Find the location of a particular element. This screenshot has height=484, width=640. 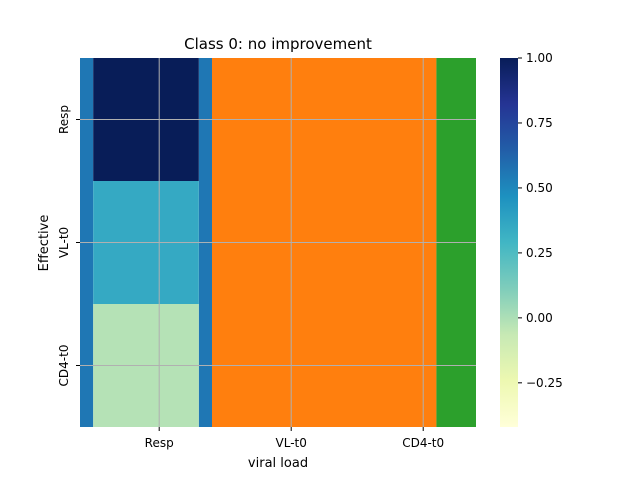

colorbar-tick-label: −0.25 is located at coordinates (544, 383).